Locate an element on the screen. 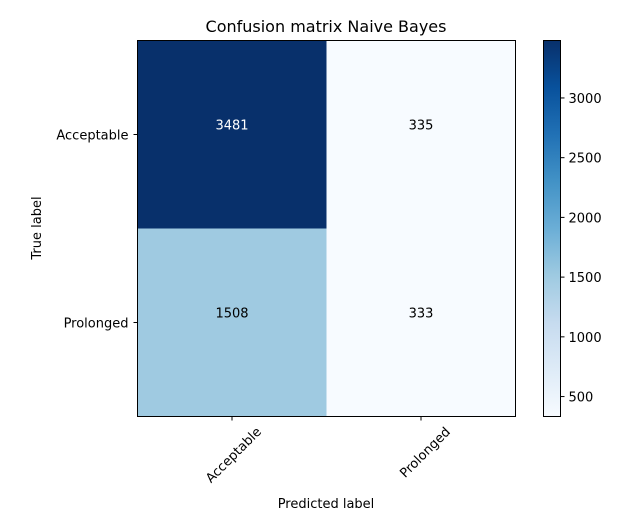 The height and width of the screenshot is (513, 640). x-tick-label: Acceptable is located at coordinates (234, 456).